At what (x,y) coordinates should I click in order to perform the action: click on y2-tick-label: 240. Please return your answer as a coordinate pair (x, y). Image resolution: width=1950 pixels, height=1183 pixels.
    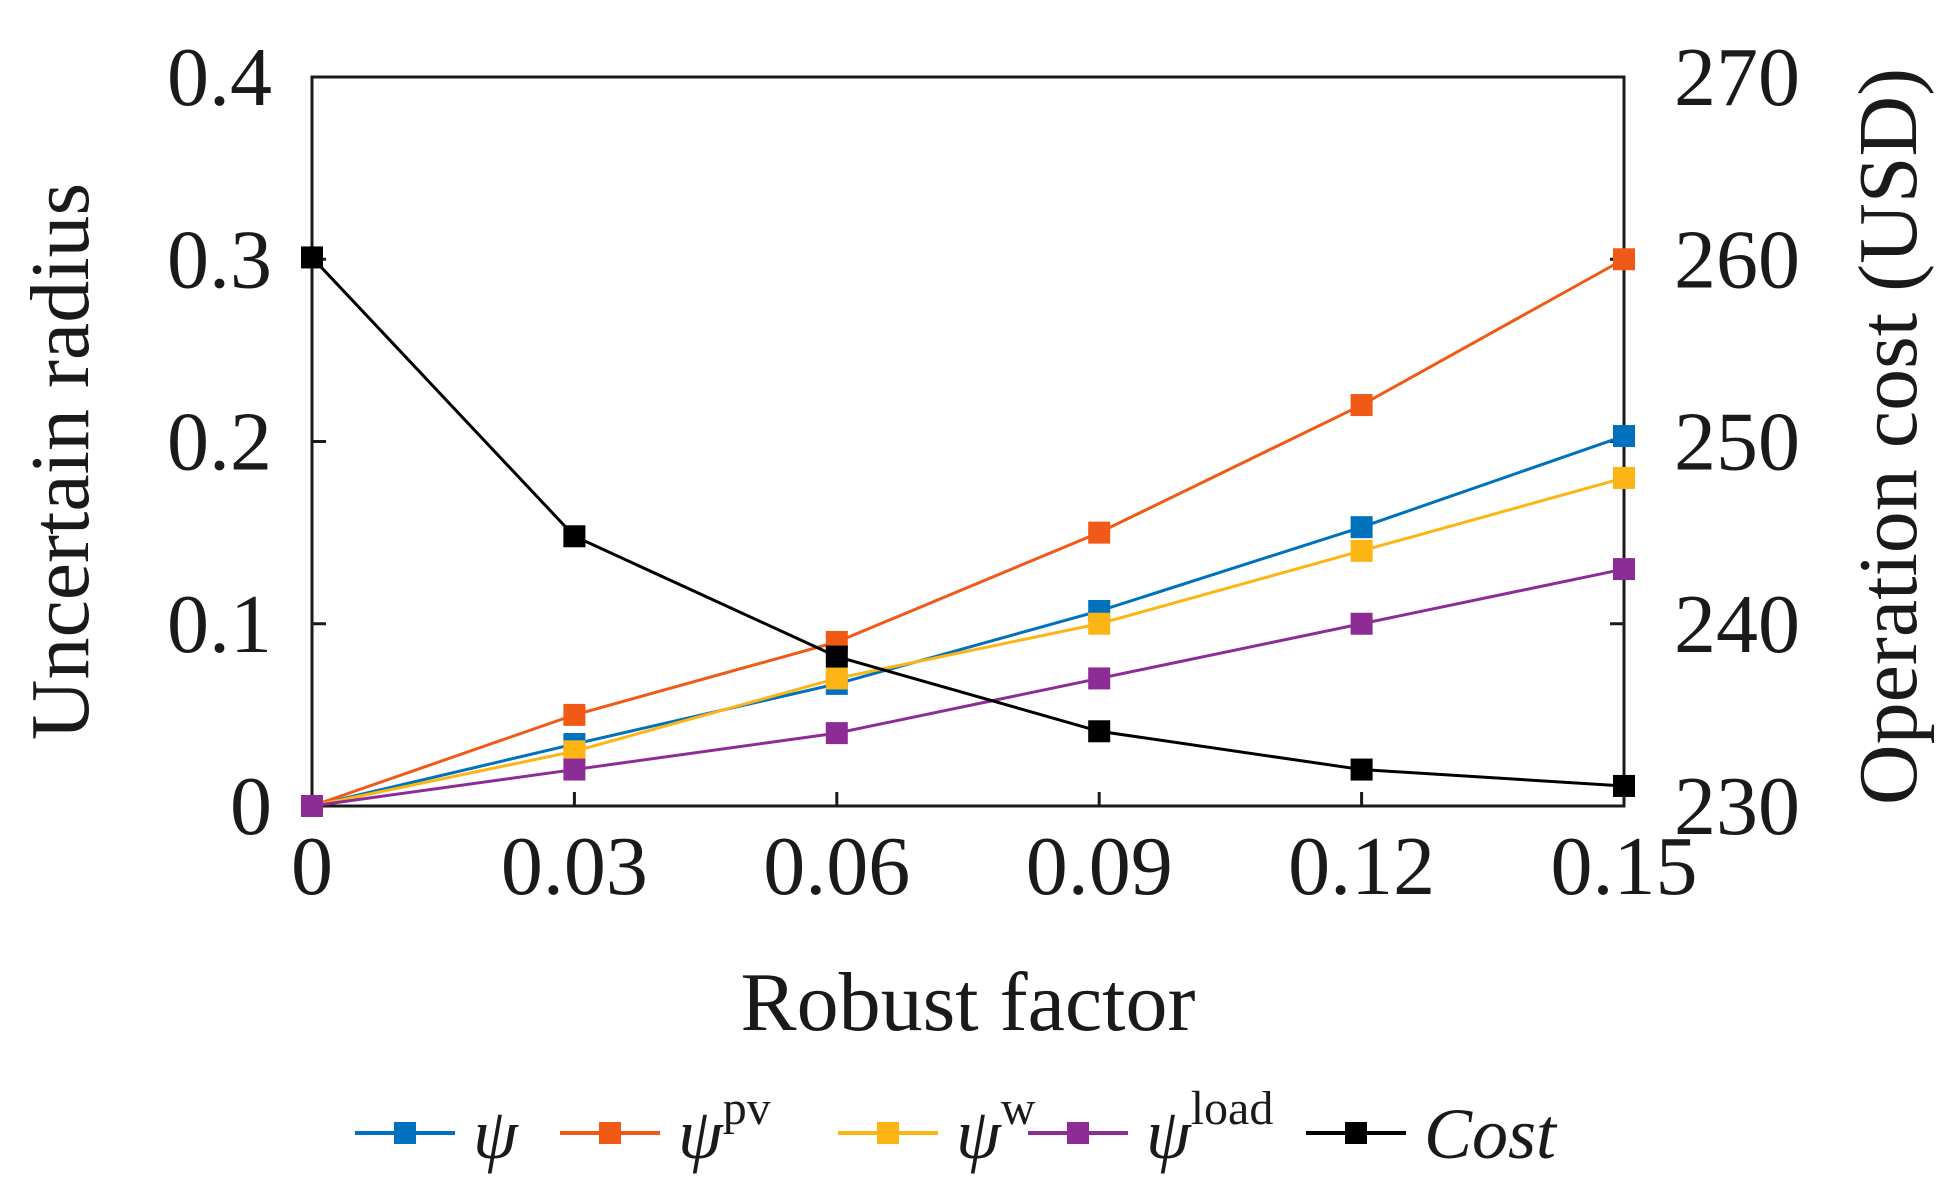
    Looking at the image, I should click on (1737, 624).